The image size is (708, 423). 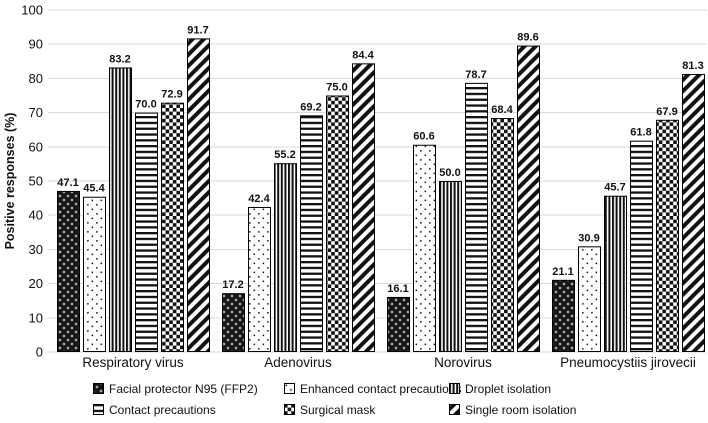 I want to click on bar-contact-precautions-respiratory-virus, so click(x=146, y=232).